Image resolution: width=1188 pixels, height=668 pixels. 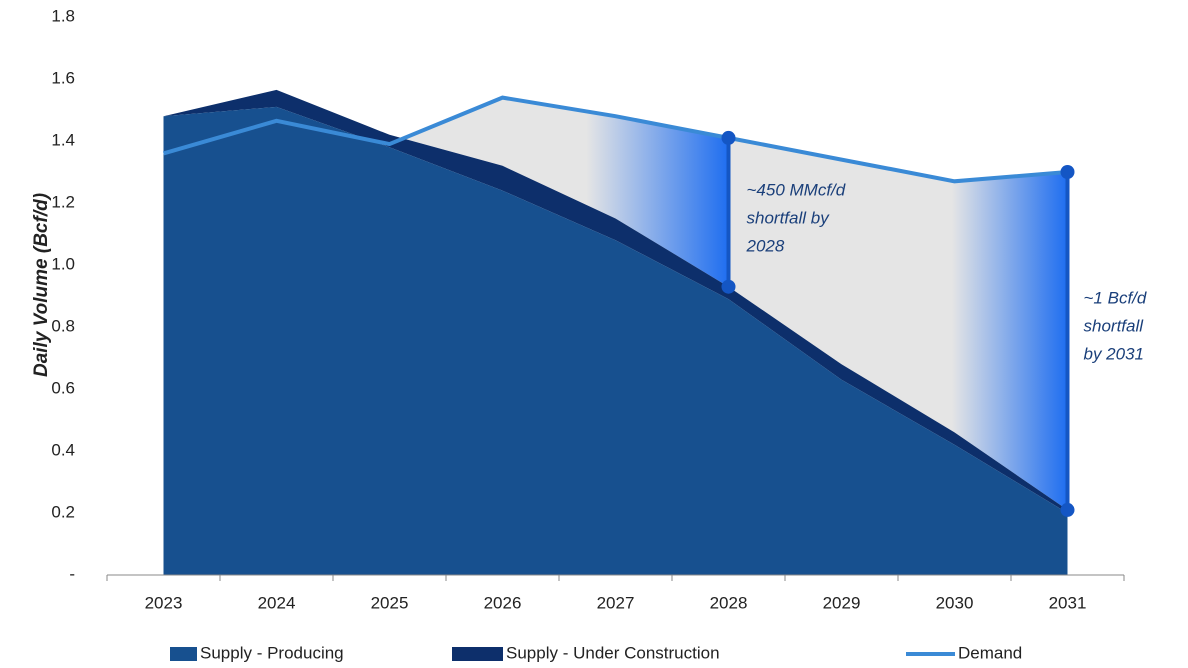 What do you see at coordinates (990, 652) in the screenshot?
I see `legend-label: Demand` at bounding box center [990, 652].